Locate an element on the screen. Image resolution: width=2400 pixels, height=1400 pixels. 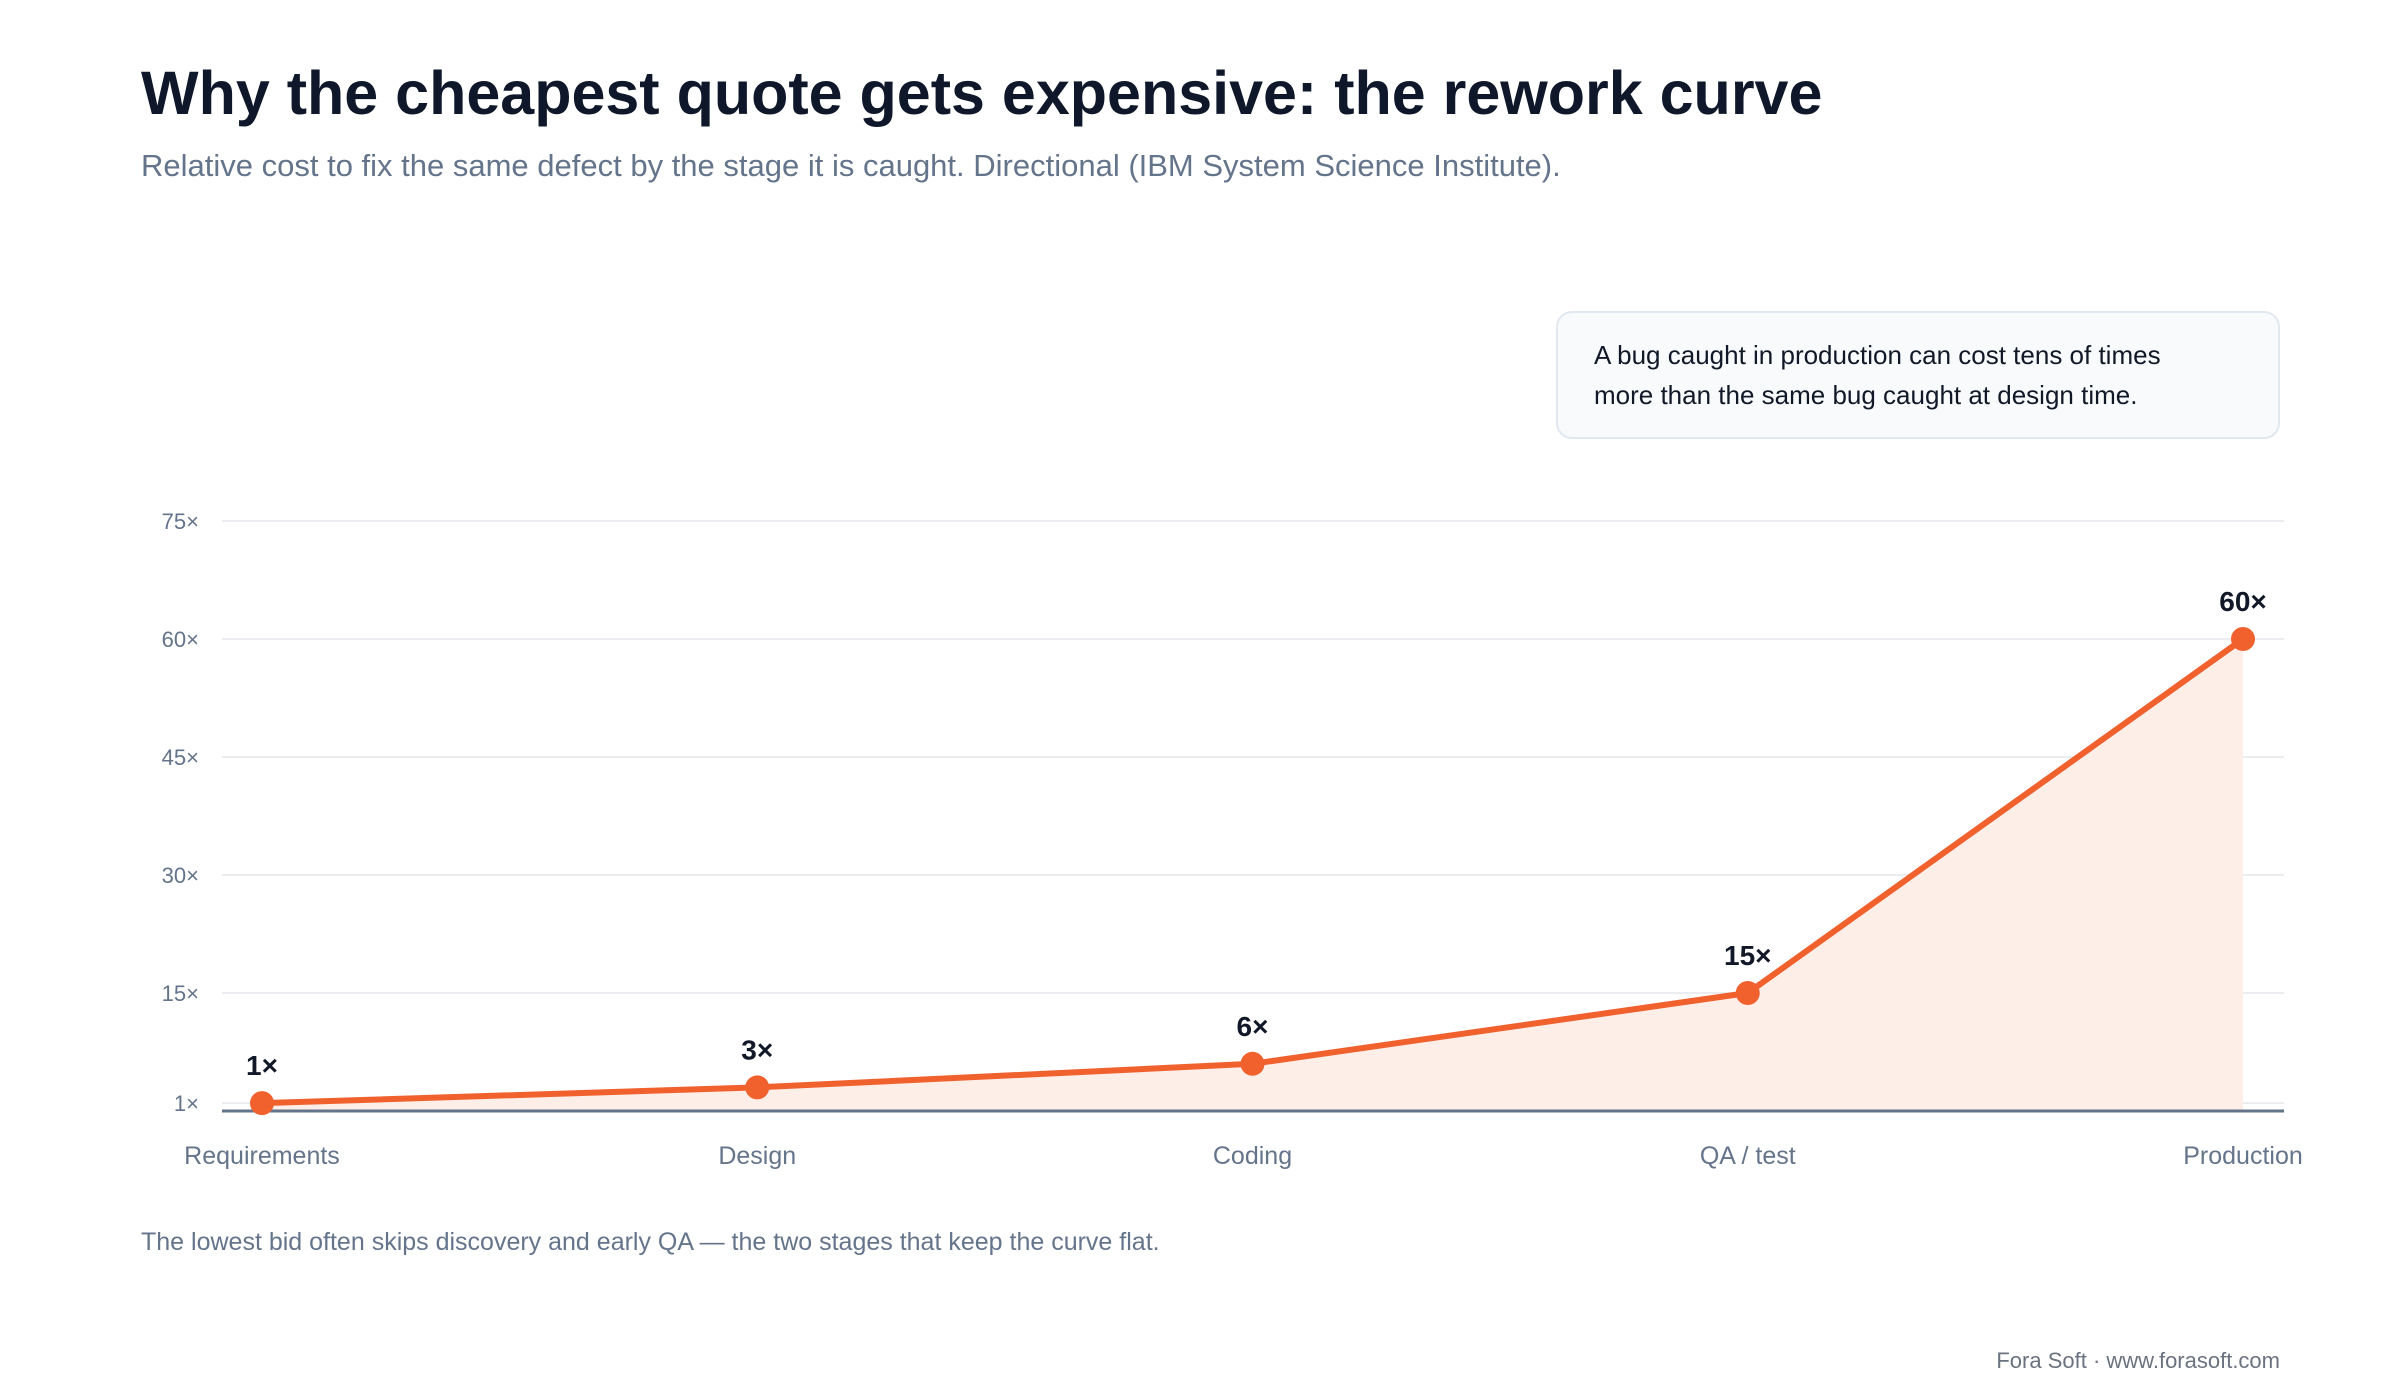
y-tick-label: 1× is located at coordinates (186, 1103).